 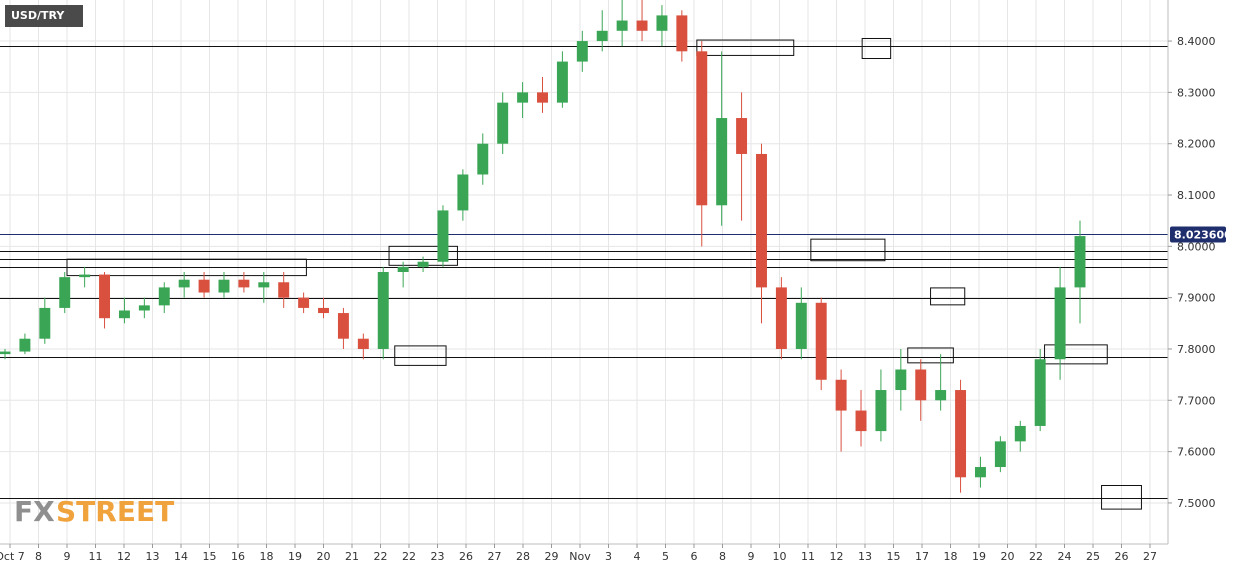 I want to click on y-tick-label: 7.7000, so click(x=1196, y=400).